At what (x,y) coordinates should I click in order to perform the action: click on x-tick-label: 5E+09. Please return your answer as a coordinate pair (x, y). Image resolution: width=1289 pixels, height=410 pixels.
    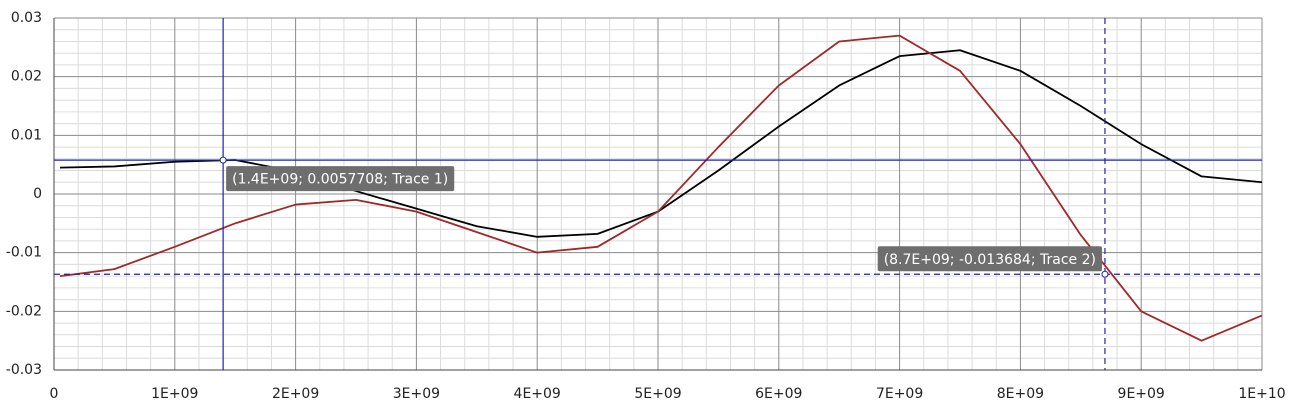
    Looking at the image, I should click on (657, 394).